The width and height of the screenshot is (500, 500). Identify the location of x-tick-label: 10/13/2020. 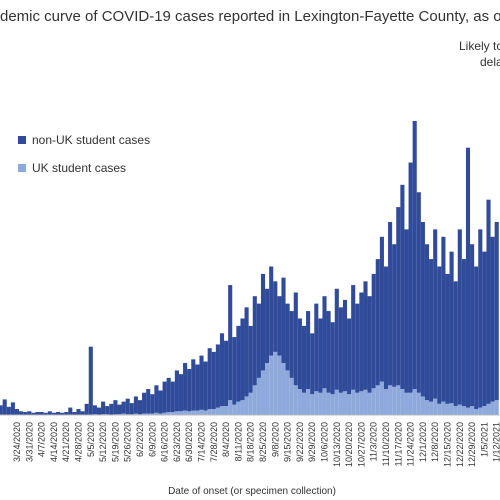
(337, 444).